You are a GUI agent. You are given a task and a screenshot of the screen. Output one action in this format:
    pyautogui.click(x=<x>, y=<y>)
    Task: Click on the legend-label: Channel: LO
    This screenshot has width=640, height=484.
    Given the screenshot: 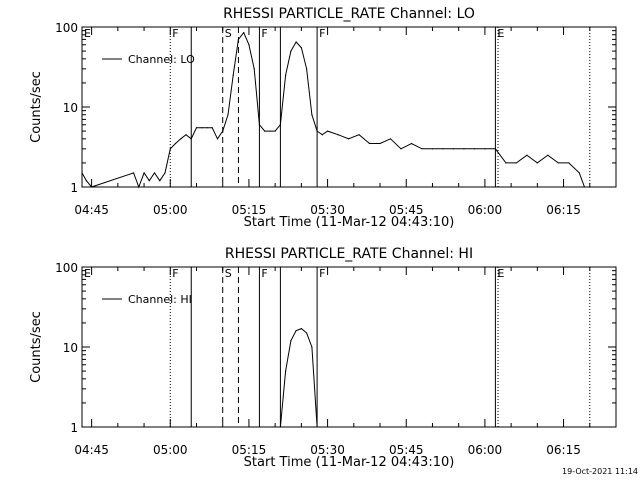 What is the action you would take?
    pyautogui.click(x=161, y=59)
    